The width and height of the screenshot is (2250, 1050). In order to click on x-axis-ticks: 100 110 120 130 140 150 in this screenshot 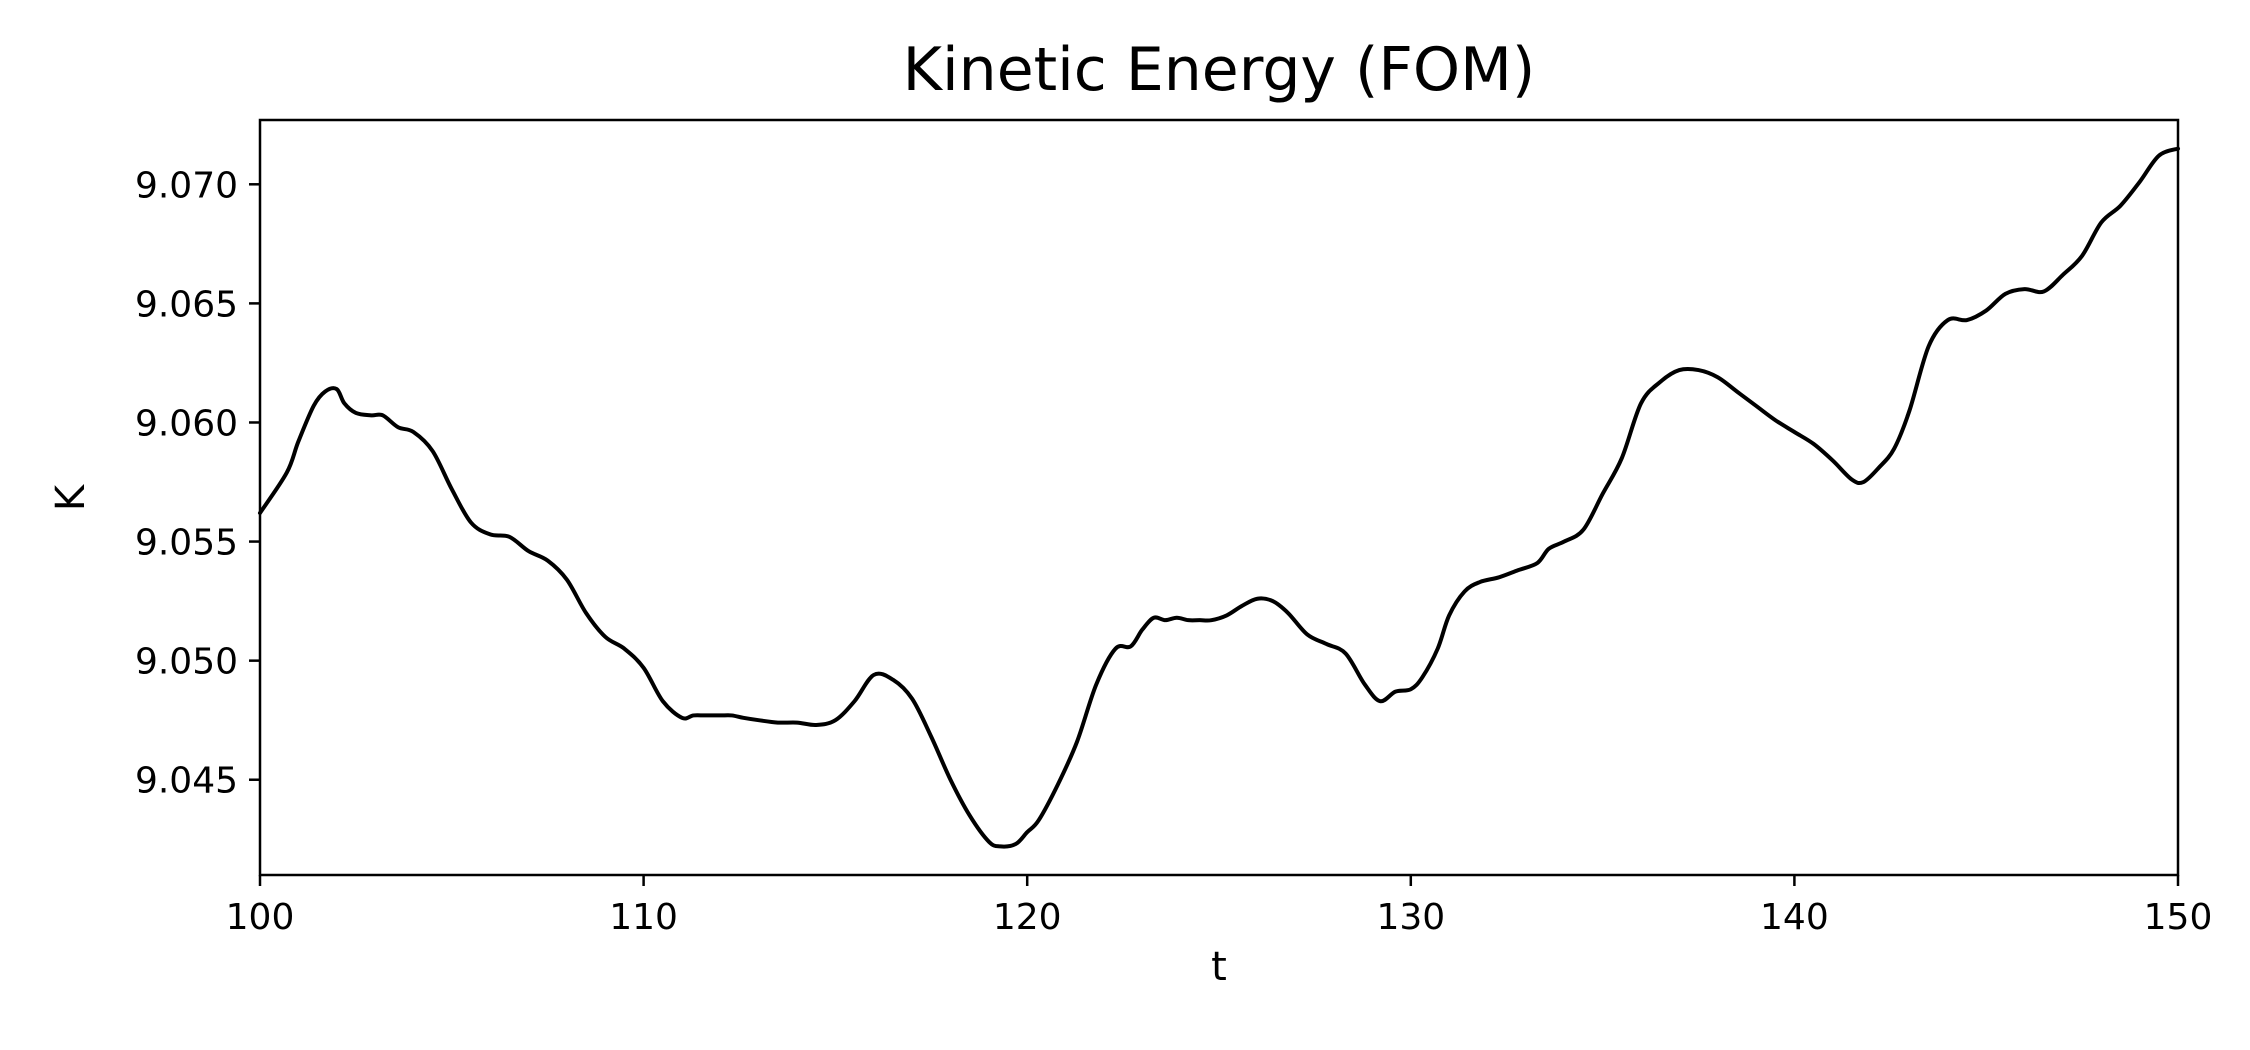, I will do `click(1219, 906)`.